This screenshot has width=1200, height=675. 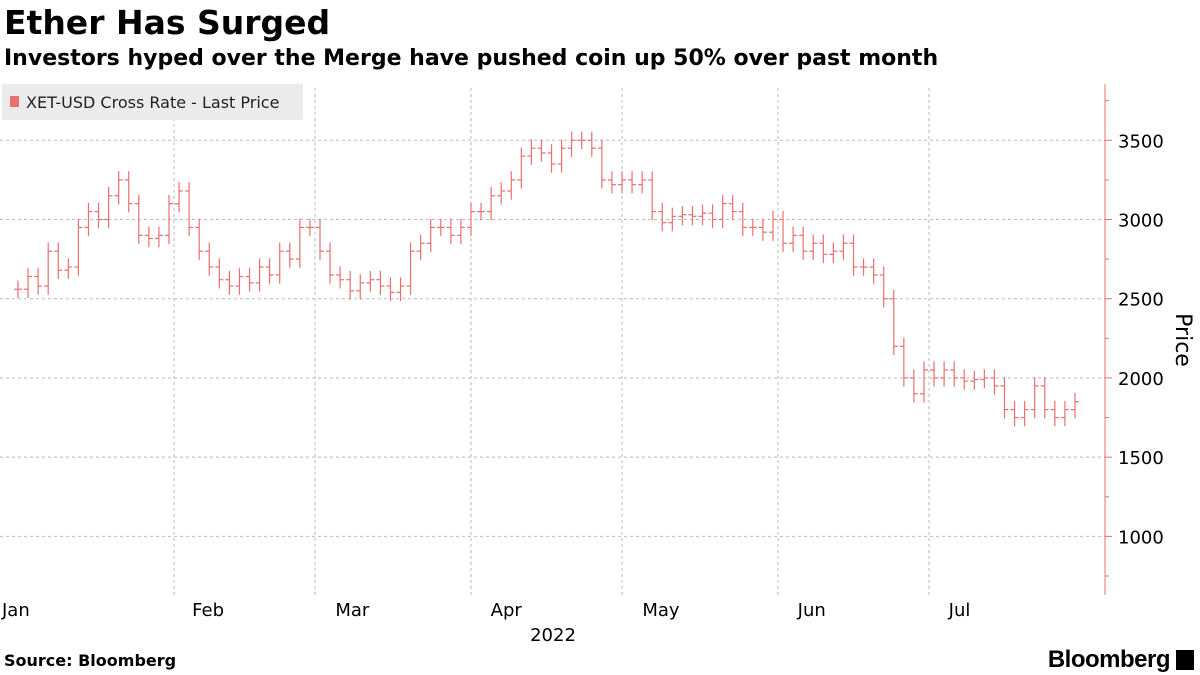 What do you see at coordinates (1141, 379) in the screenshot?
I see `y-tick-label: 2000` at bounding box center [1141, 379].